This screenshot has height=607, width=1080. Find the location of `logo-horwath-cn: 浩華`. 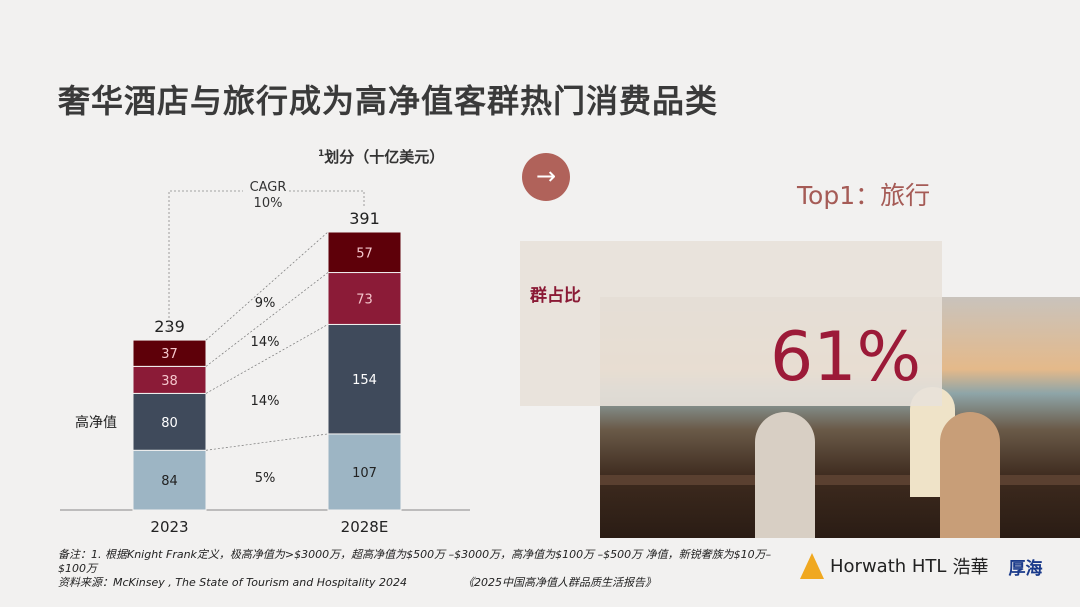

logo-horwath-cn: 浩華 is located at coordinates (970, 567).